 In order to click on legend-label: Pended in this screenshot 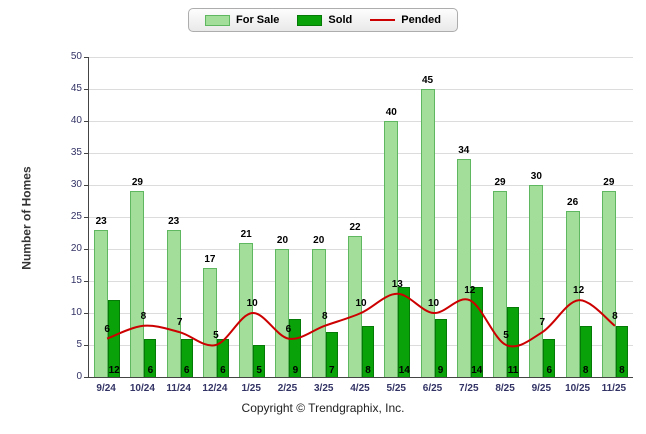, I will do `click(421, 20)`.